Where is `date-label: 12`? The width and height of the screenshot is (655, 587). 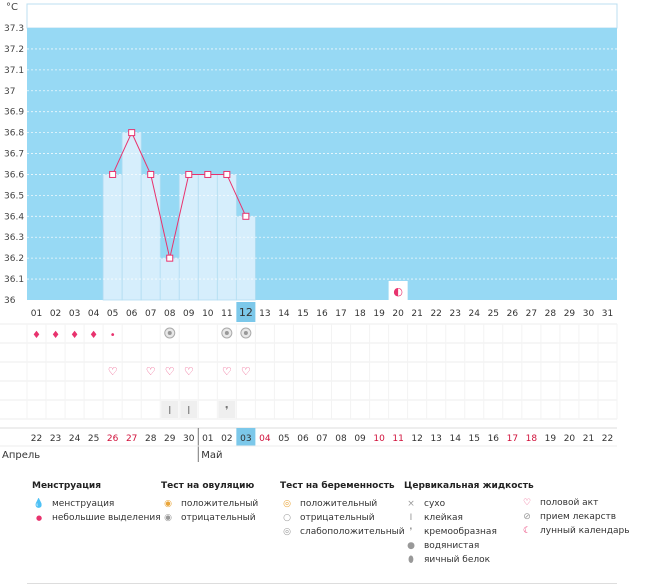 date-label: 12 is located at coordinates (416, 439).